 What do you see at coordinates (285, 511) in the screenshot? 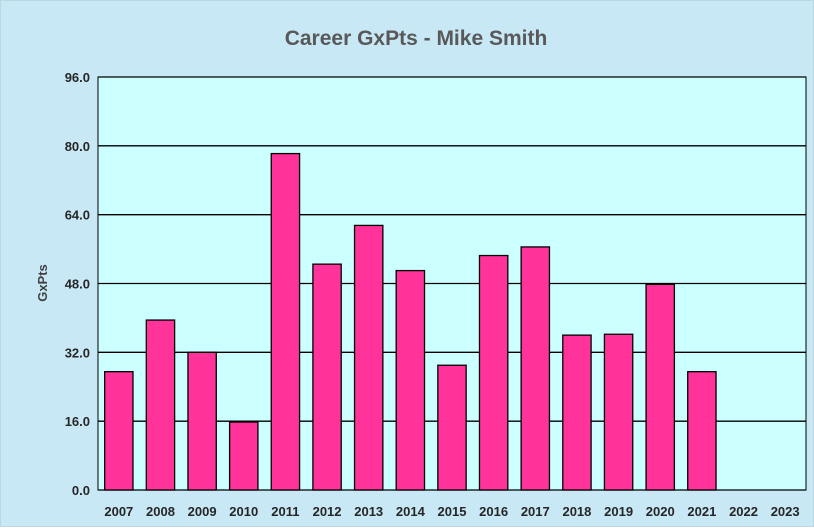
I see `x-tick-label: 2011` at bounding box center [285, 511].